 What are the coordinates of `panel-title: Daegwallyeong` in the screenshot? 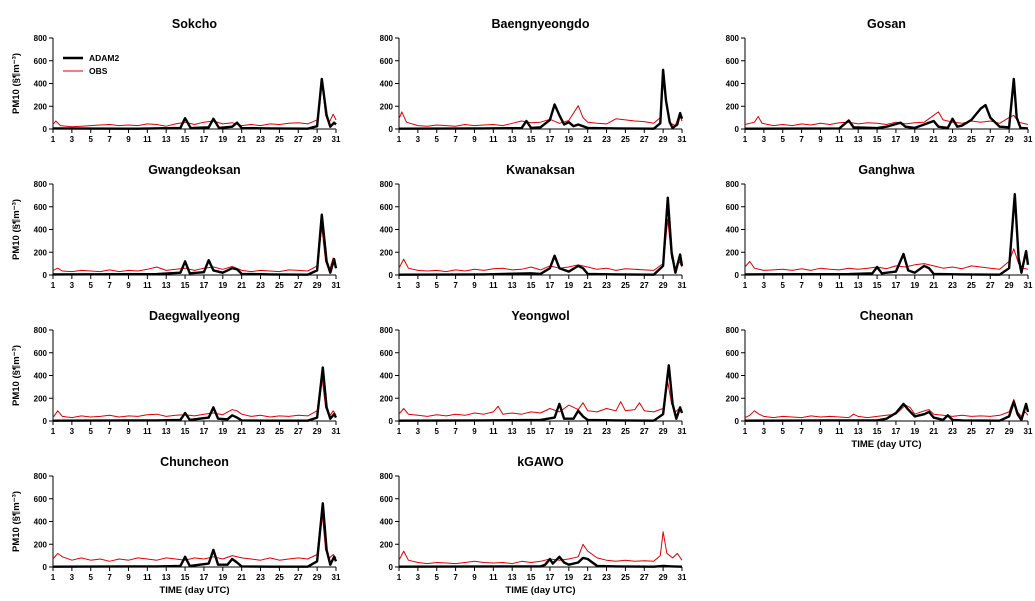 It's located at (194, 316).